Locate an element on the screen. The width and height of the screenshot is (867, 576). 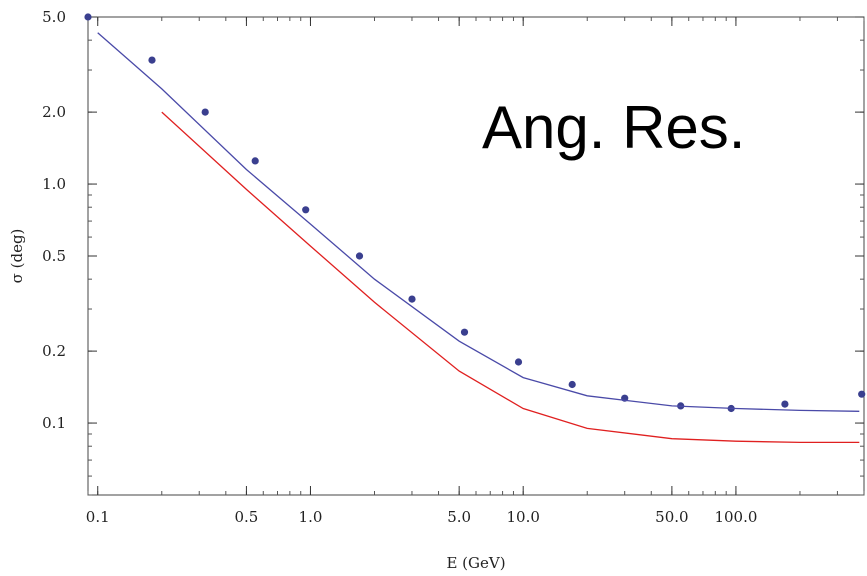
y-tick-label: 0.5 is located at coordinates (54, 256).